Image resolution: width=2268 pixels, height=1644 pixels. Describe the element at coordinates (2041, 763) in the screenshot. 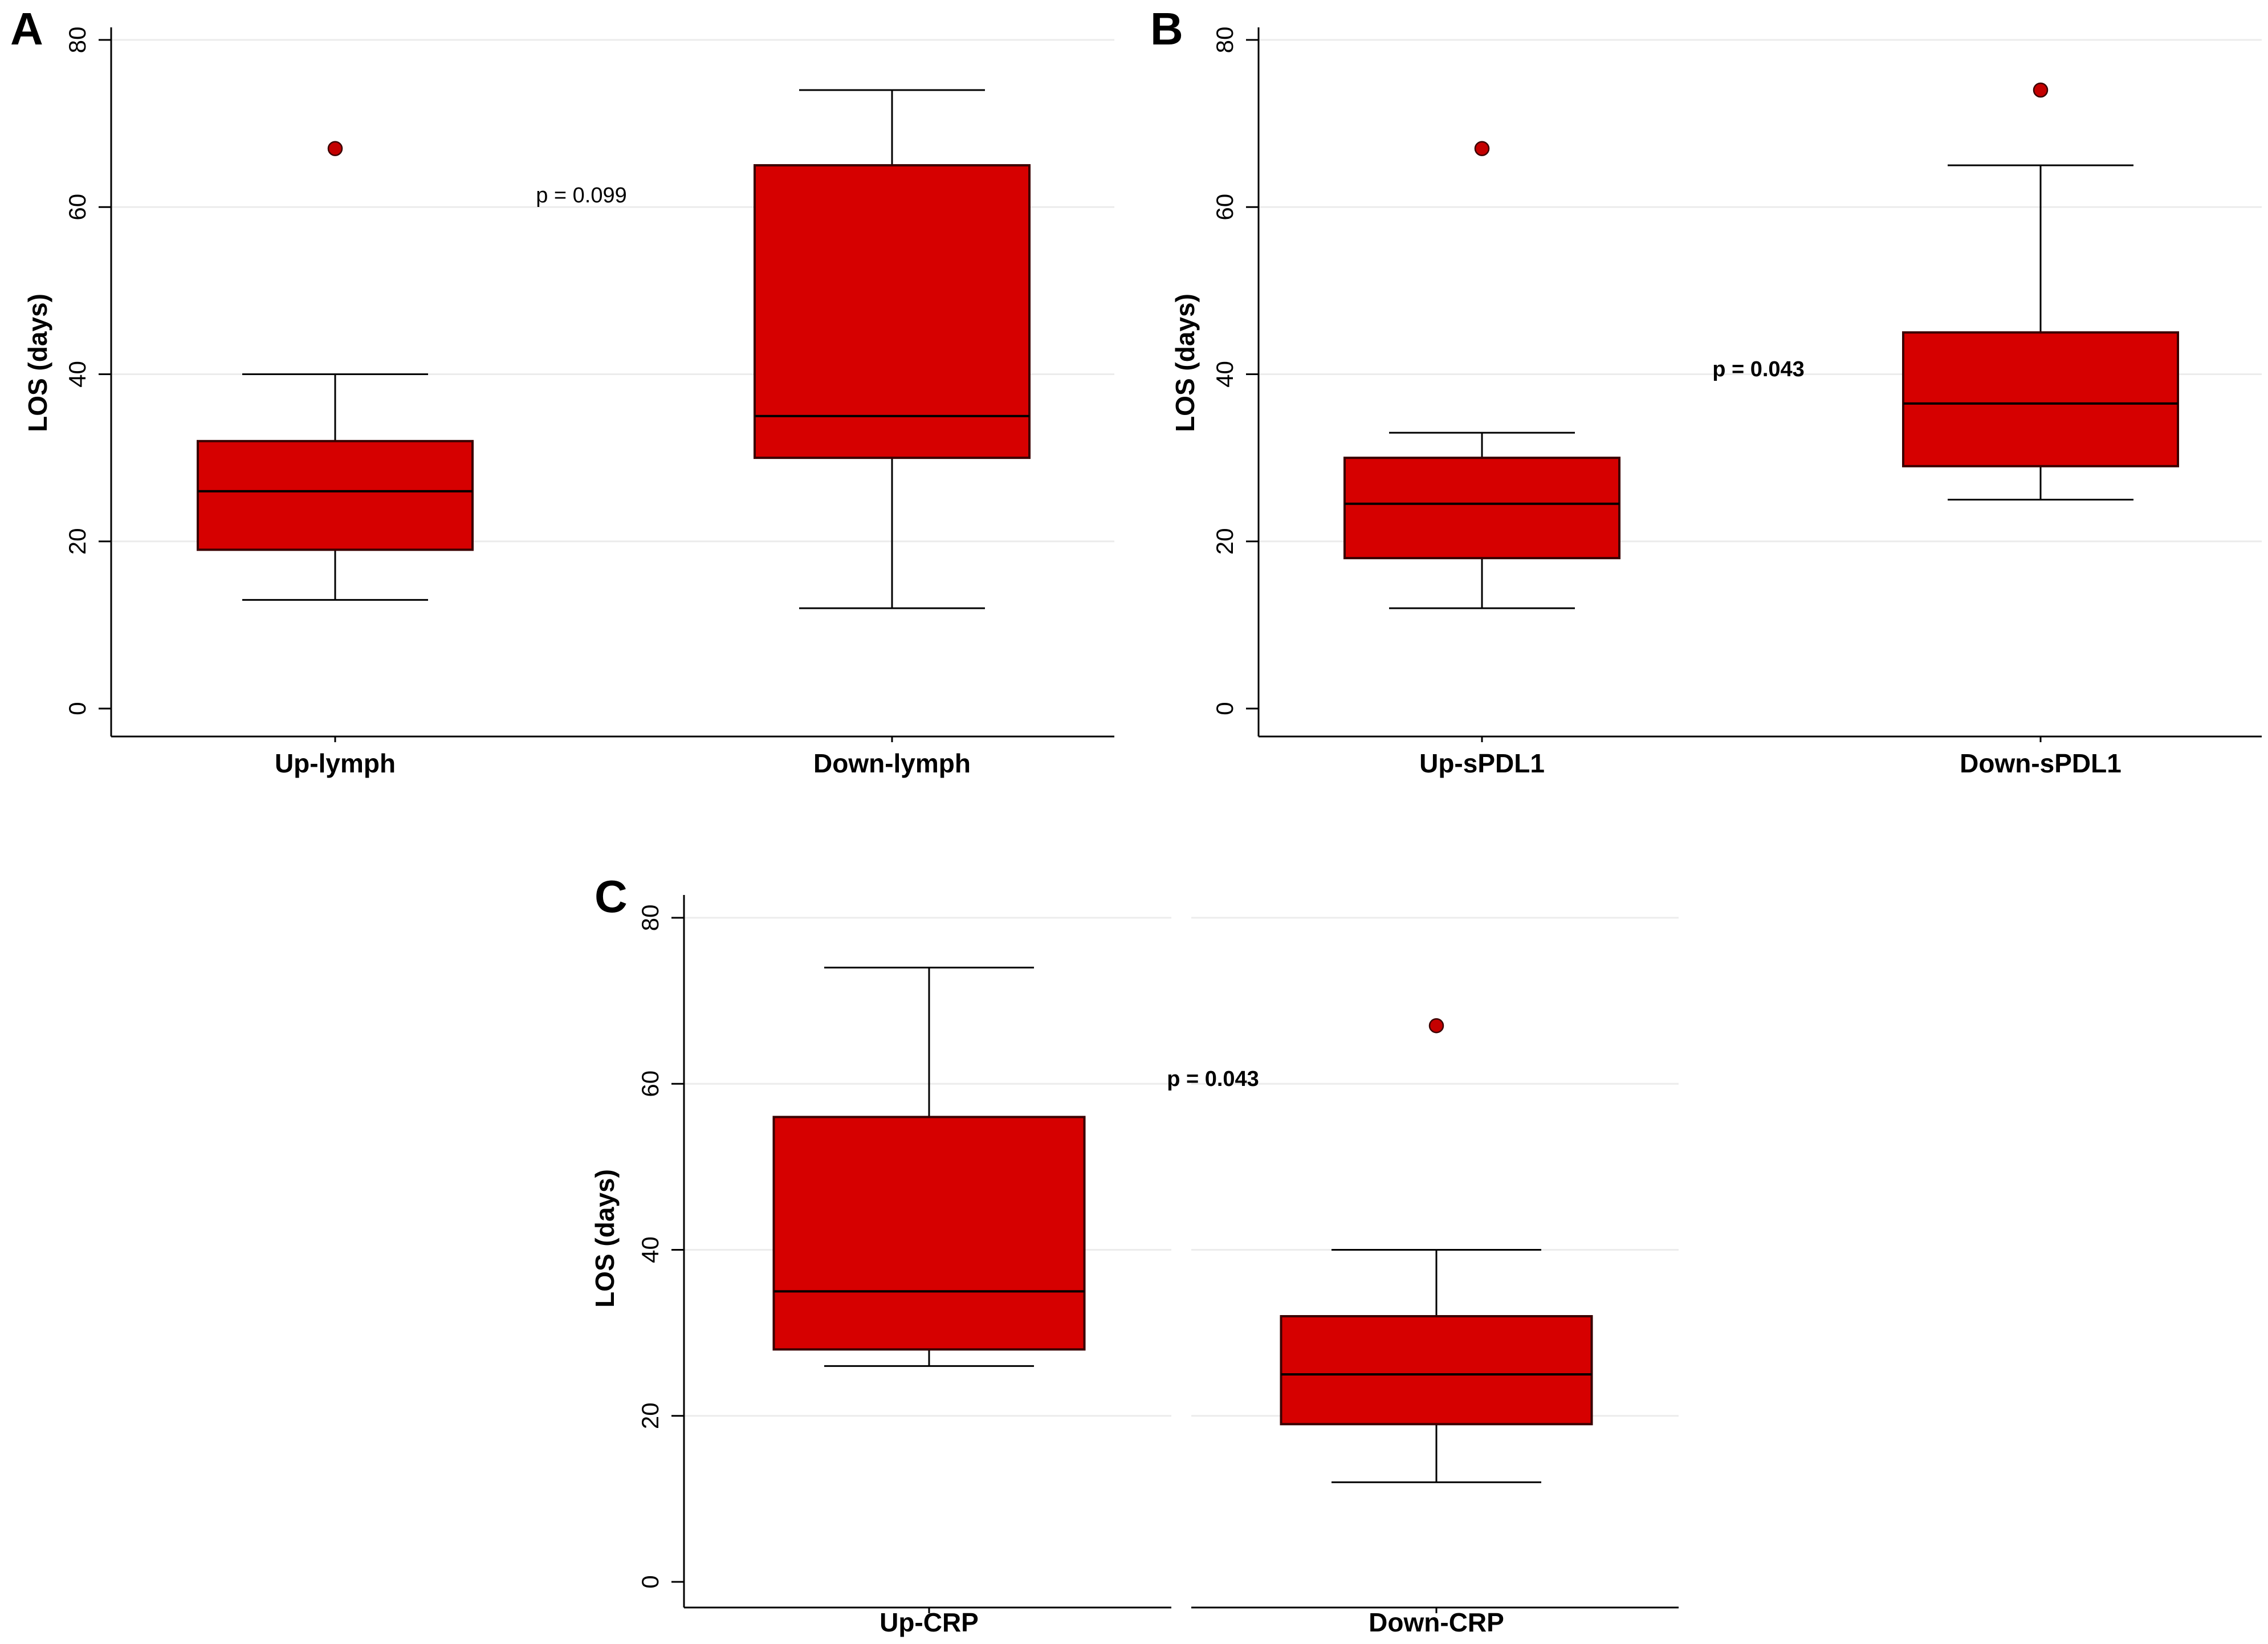

I see `x-category-label: Down-sPDL1` at that location.